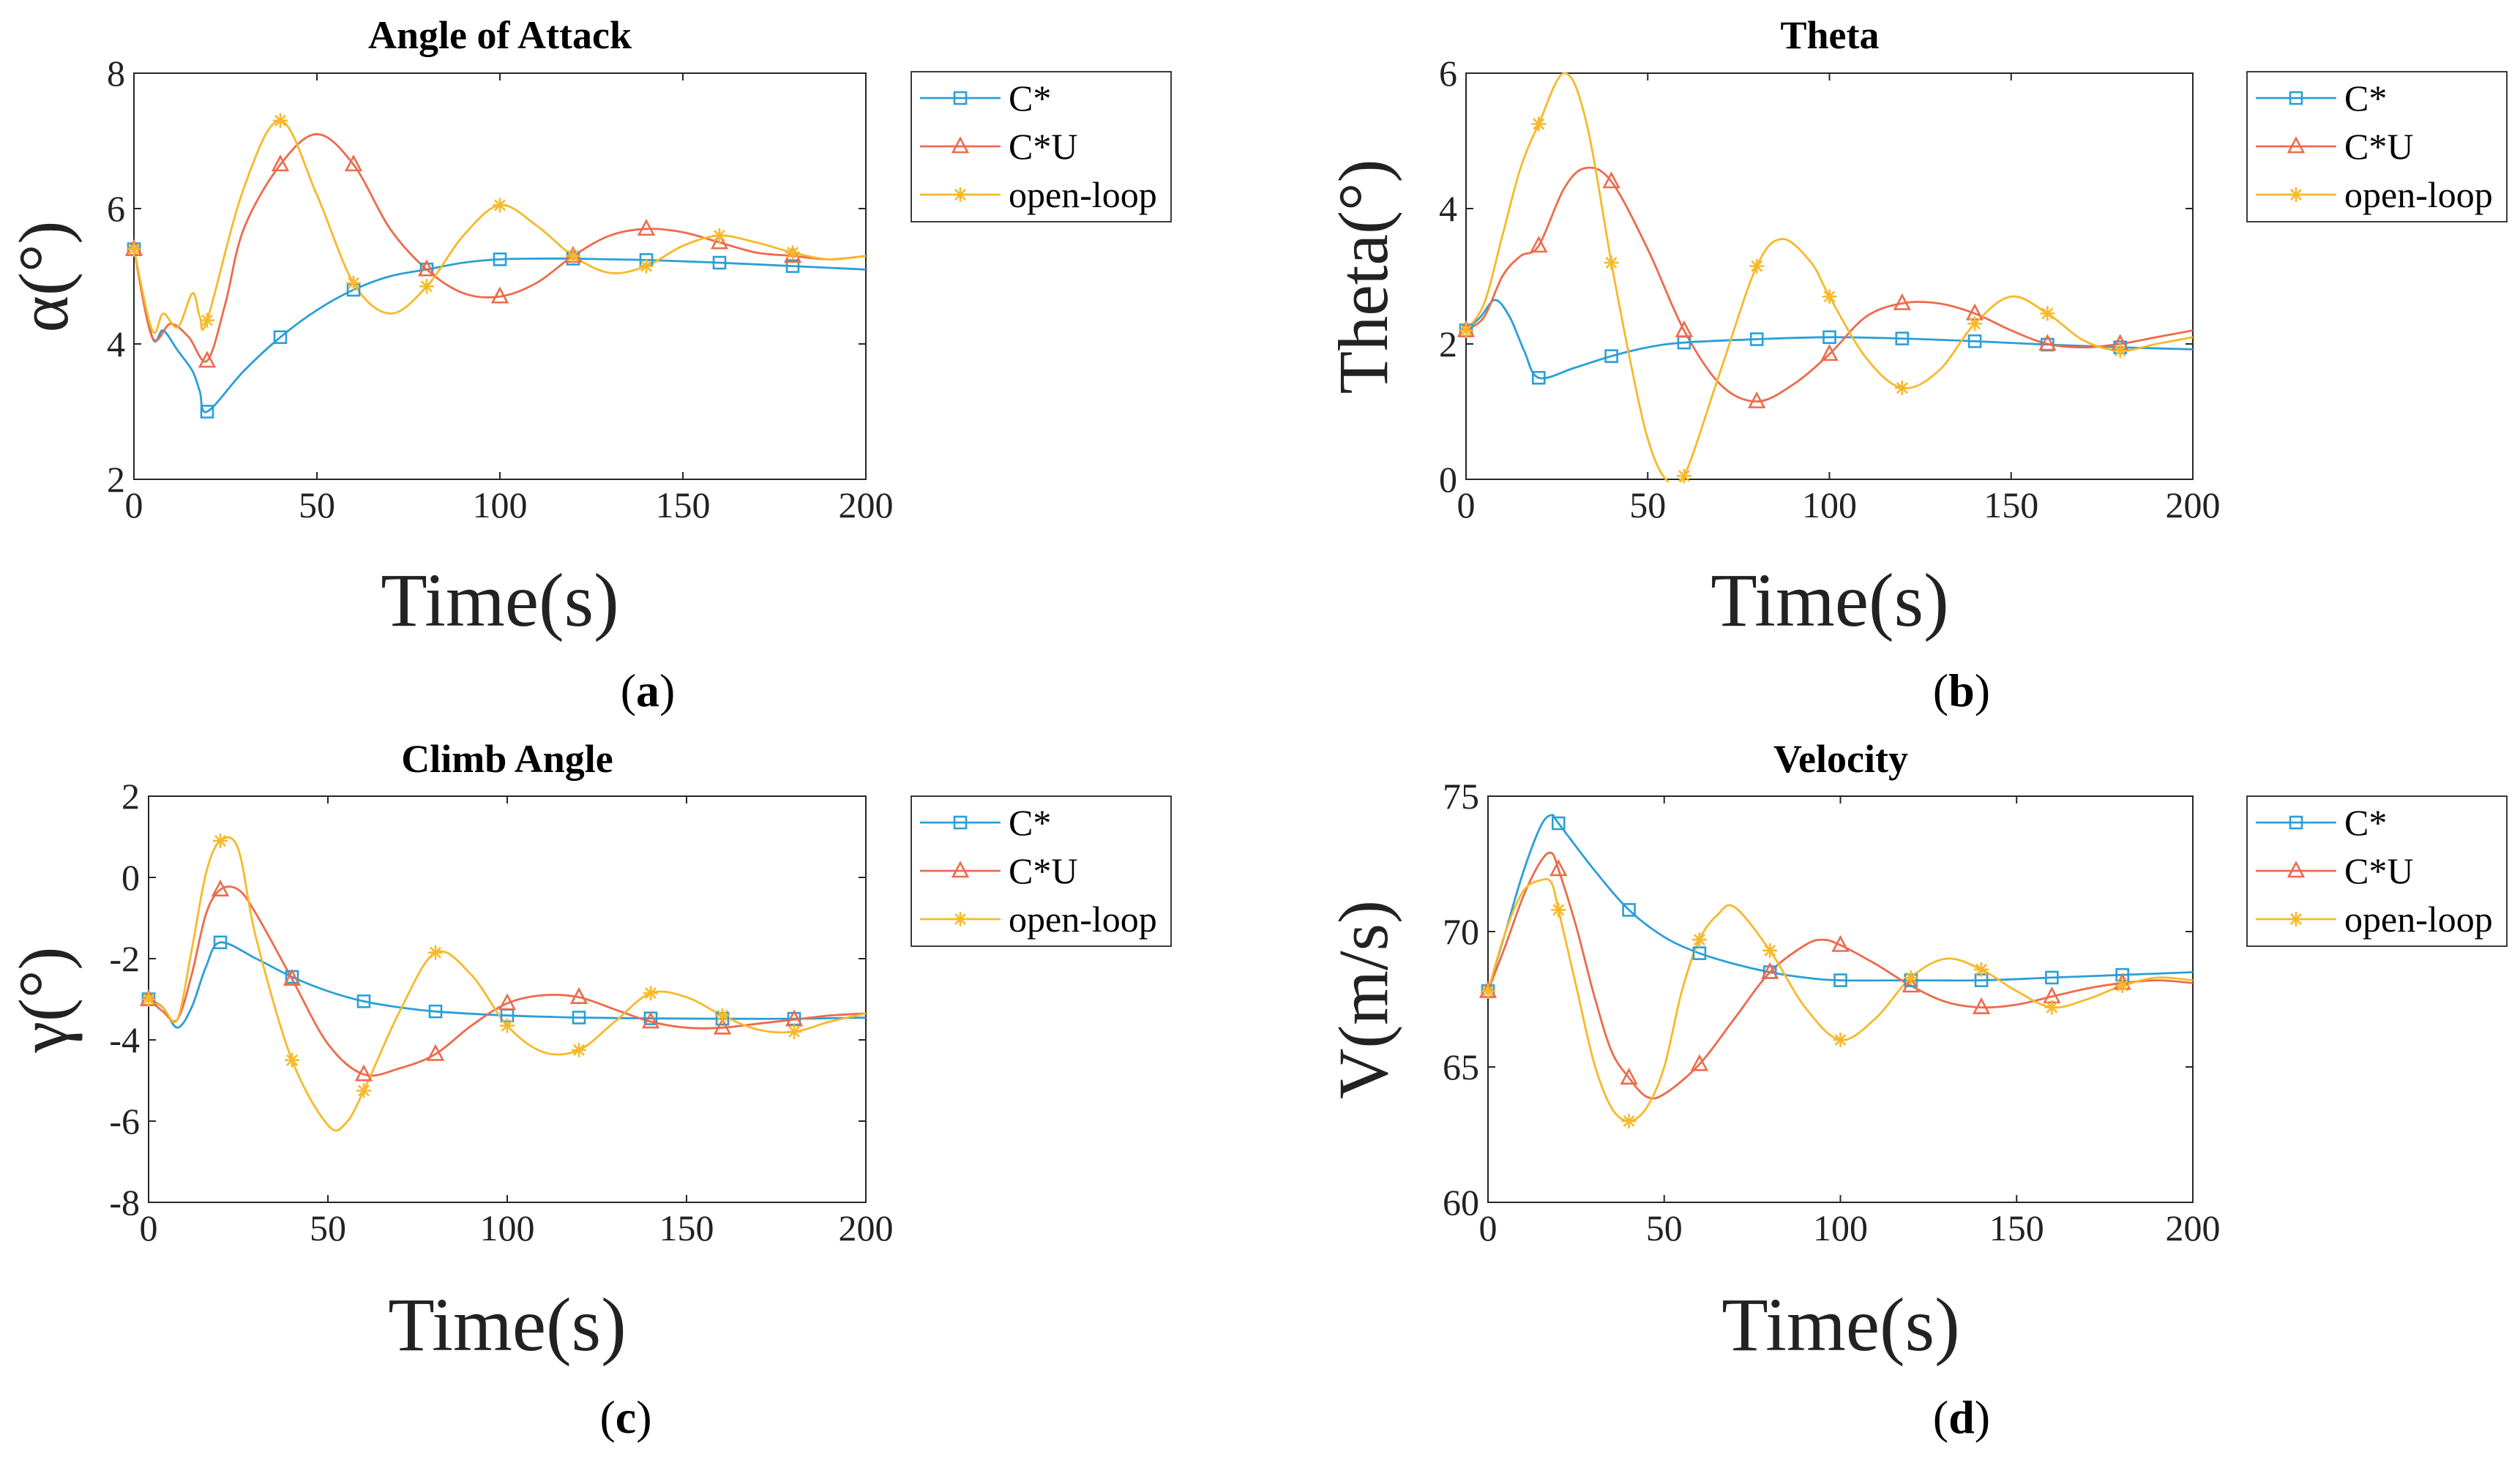 The width and height of the screenshot is (2520, 1457). What do you see at coordinates (1831, 35) in the screenshot?
I see `chart-title: Theta` at bounding box center [1831, 35].